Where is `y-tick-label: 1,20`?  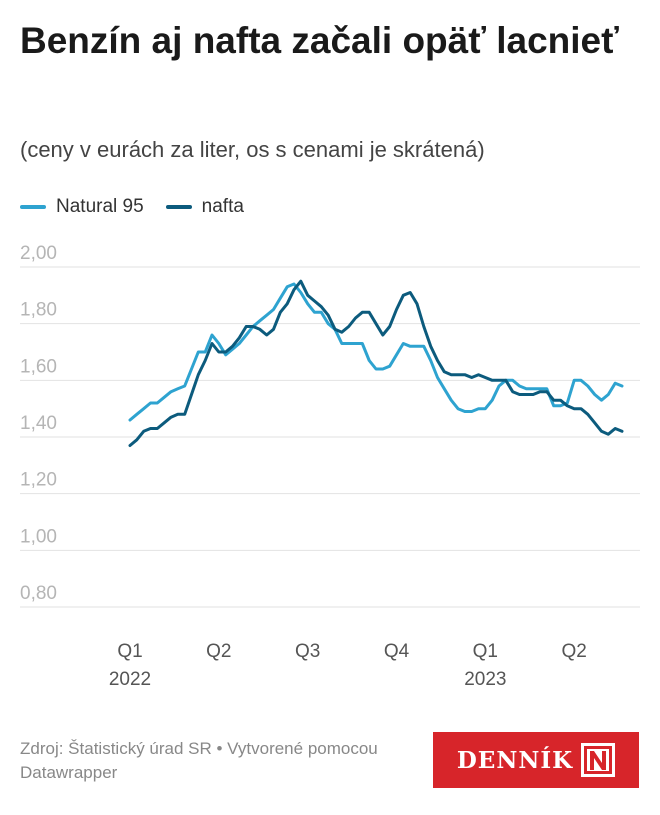 y-tick-label: 1,20 is located at coordinates (38, 480).